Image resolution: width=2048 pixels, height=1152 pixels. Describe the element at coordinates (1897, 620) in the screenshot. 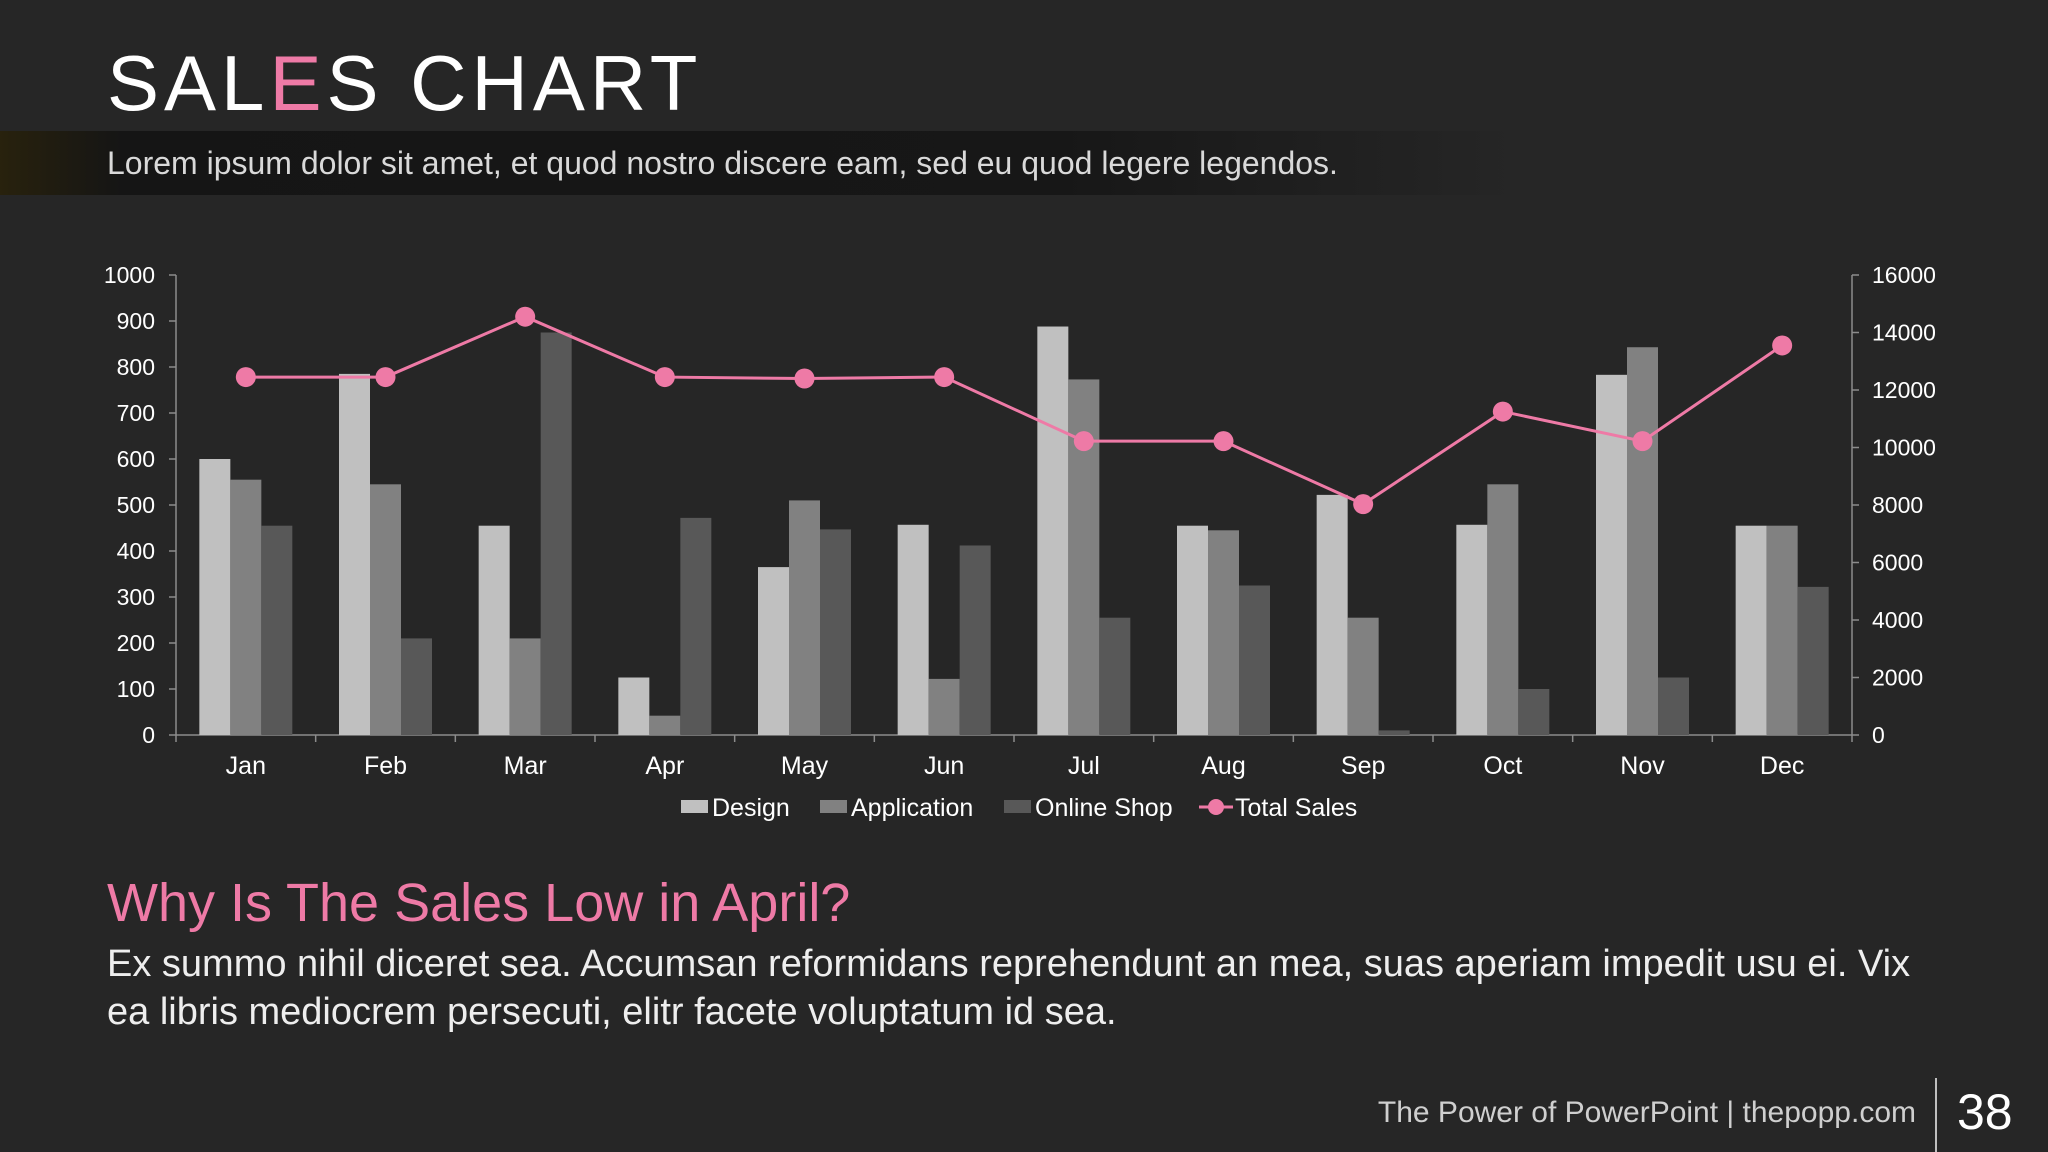

I see `y-right-tick-label: 4000` at that location.